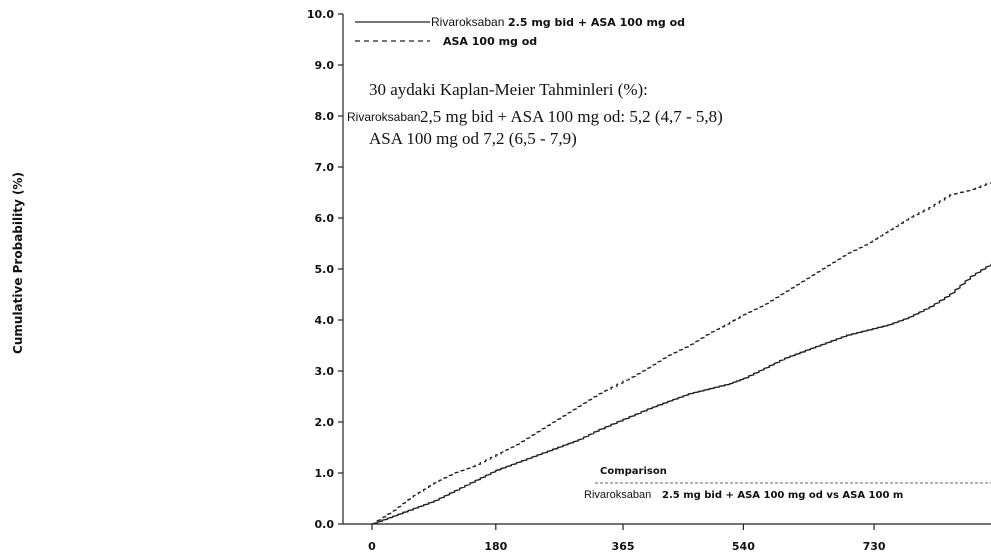 This screenshot has height=558, width=991. Describe the element at coordinates (473, 138) in the screenshot. I see `km-line2: ASA 100 mg od 7,2 (6,5 - 7,9)` at that location.